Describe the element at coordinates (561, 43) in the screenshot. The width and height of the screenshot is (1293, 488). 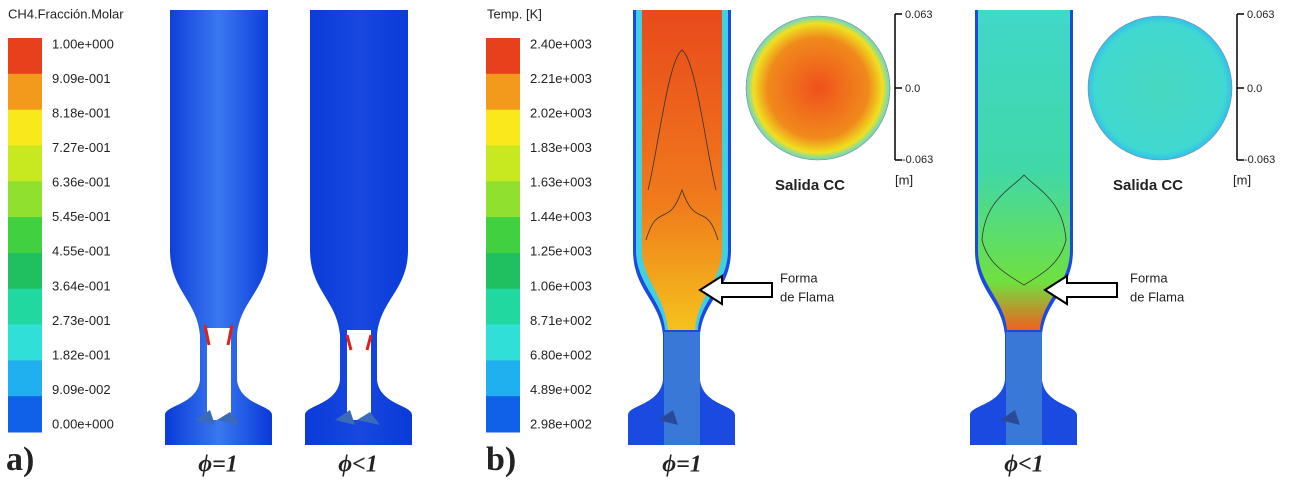
I see `legend-label: 2.40e+003` at that location.